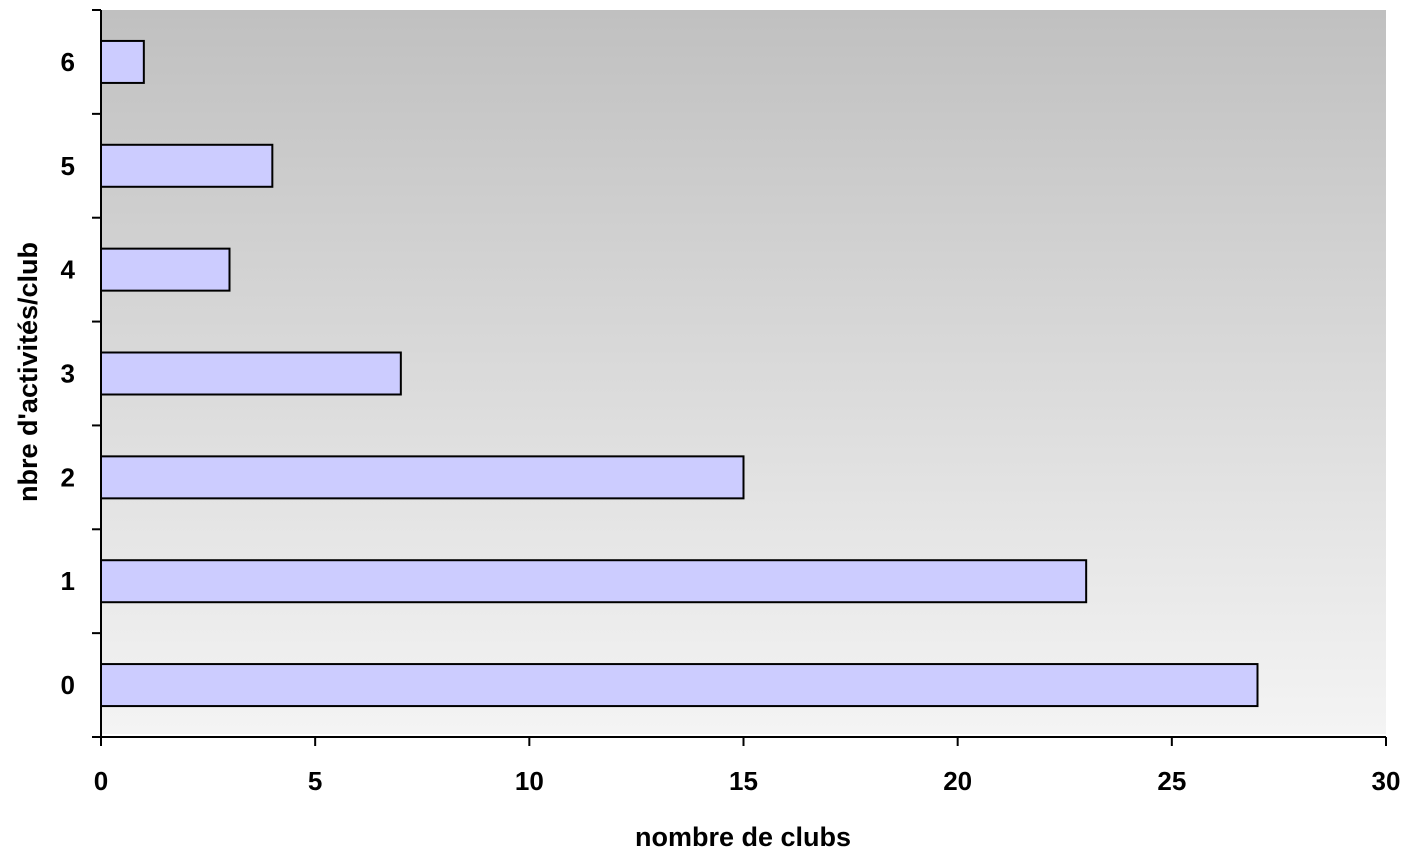 This screenshot has width=1407, height=857. I want to click on y-tick-label-1: 1, so click(68, 581).